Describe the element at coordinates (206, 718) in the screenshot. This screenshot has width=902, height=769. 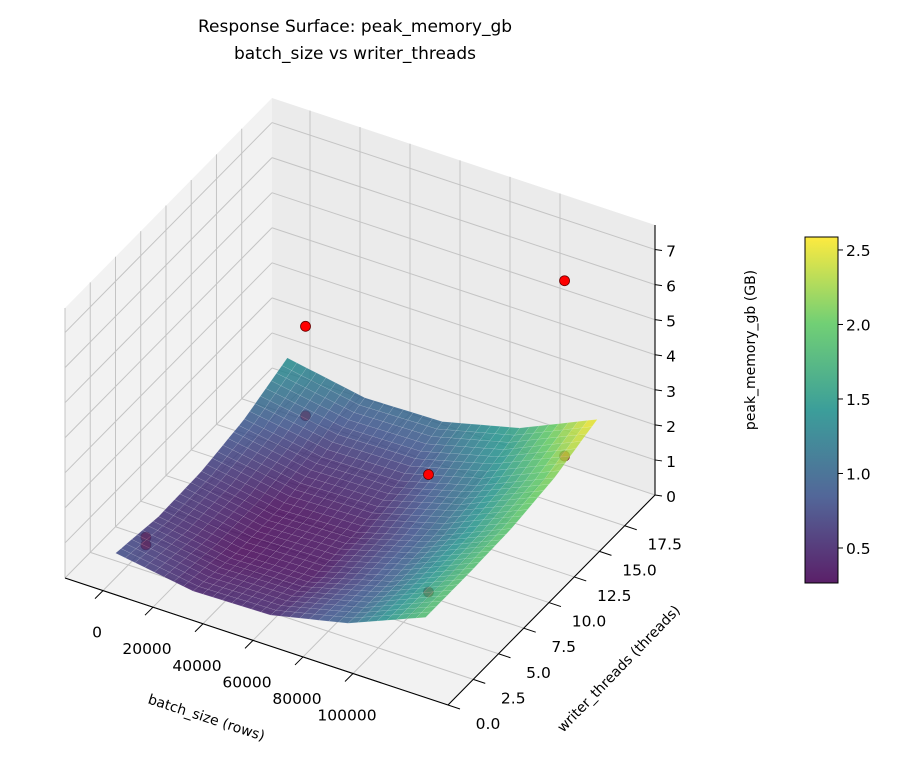
I see `x-axis-label: batch_size (rows)` at that location.